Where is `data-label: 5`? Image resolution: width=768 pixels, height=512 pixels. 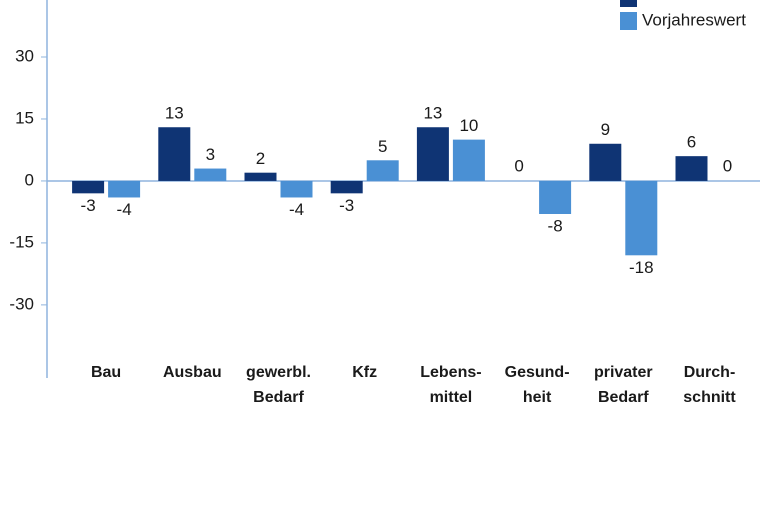
data-label: 5 is located at coordinates (382, 146).